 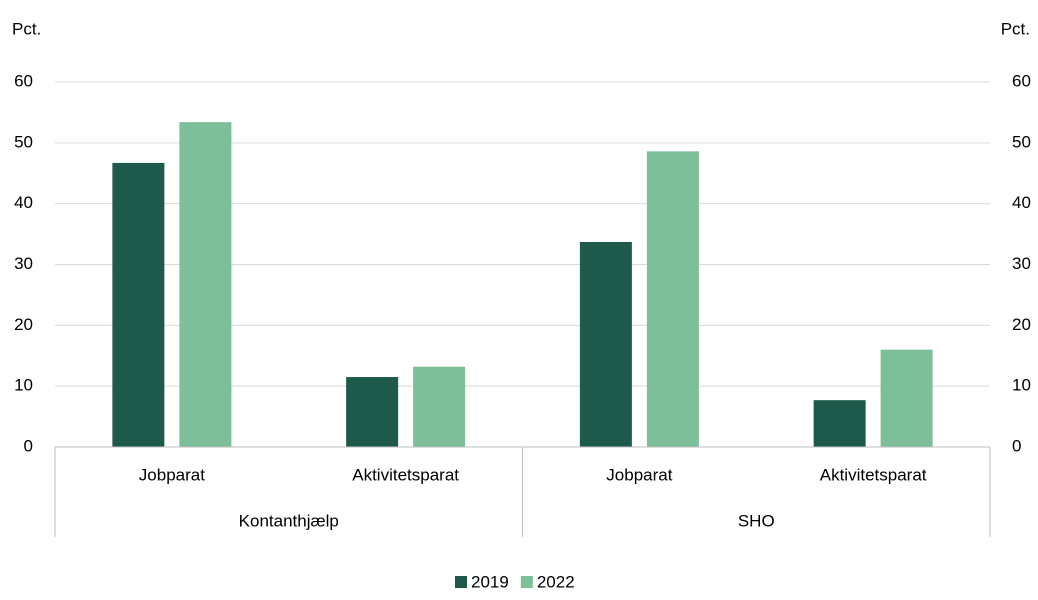 What do you see at coordinates (1016, 445) in the screenshot?
I see `y2-tick-label: 0` at bounding box center [1016, 445].